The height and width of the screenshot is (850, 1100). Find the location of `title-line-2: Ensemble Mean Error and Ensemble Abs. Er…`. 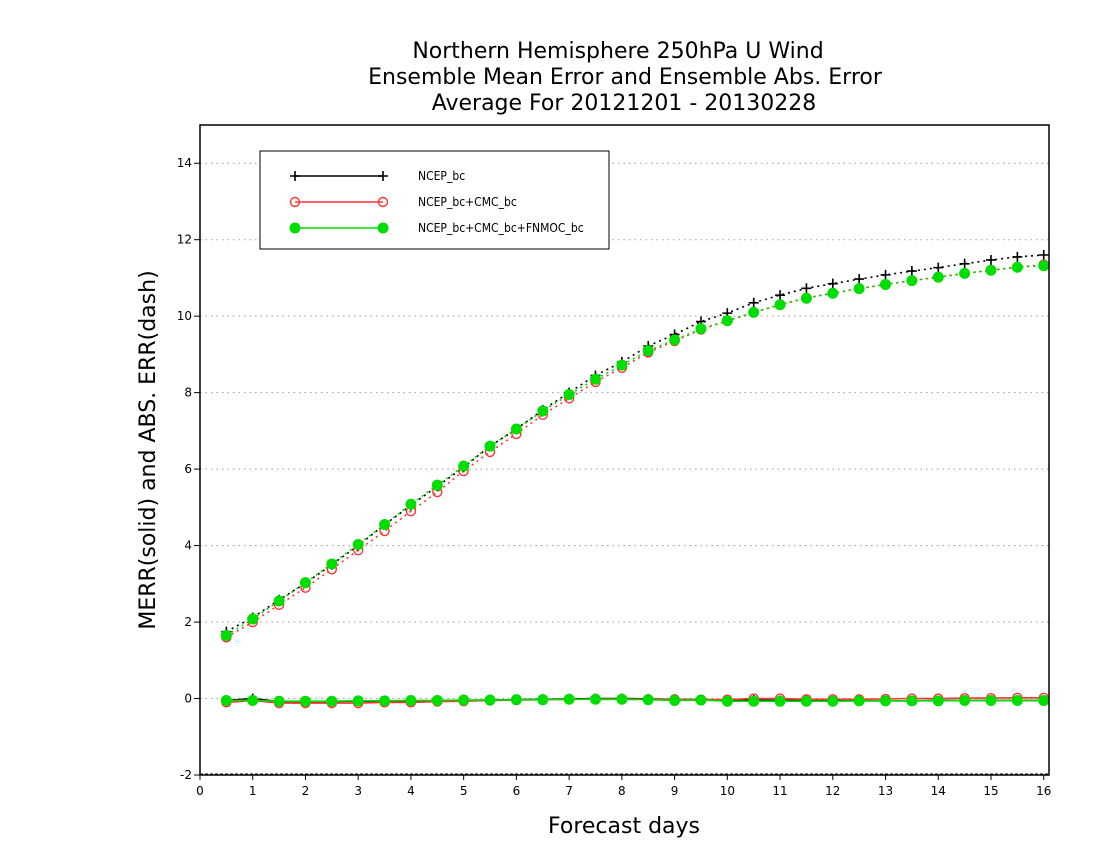

title-line-2: Ensemble Mean Error and Ensemble Abs. Er… is located at coordinates (625, 77).